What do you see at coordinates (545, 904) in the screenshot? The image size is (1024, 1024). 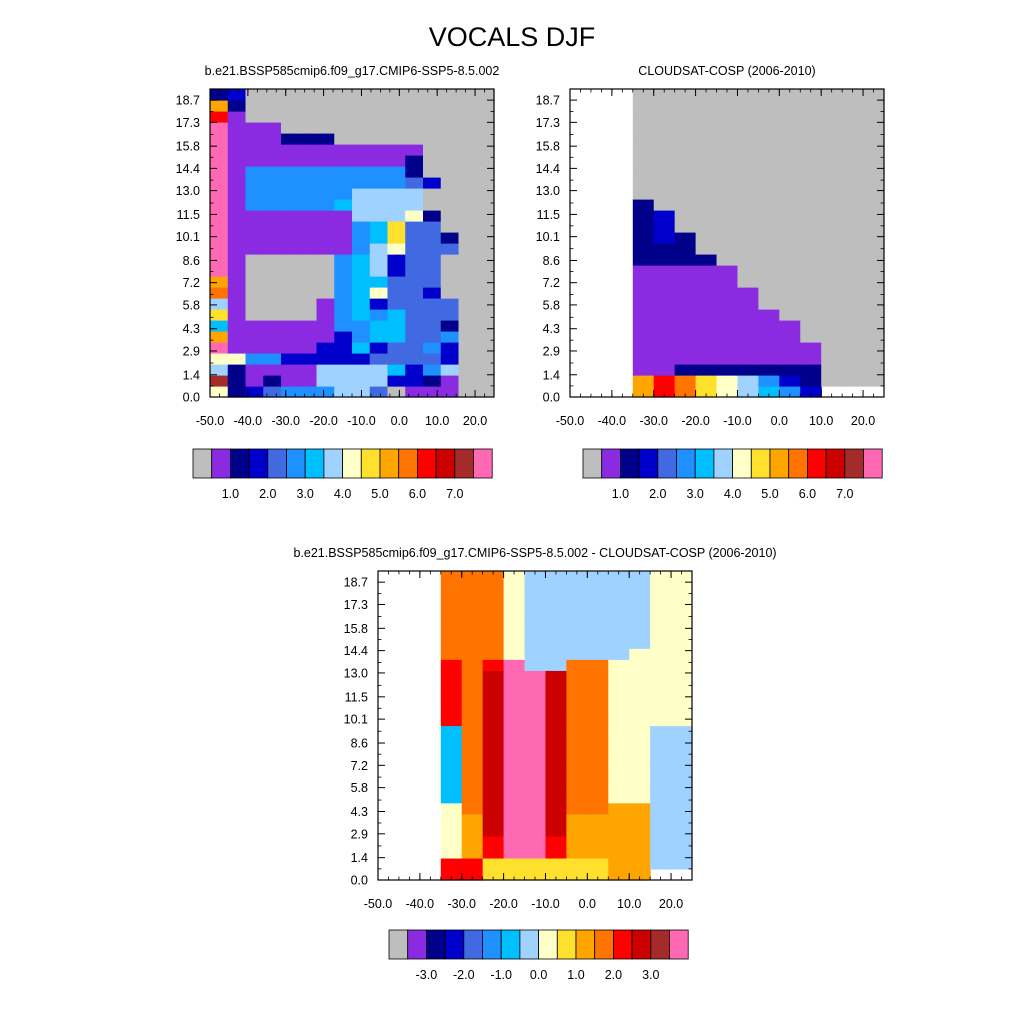 I see `x-tick-label: -10.0` at bounding box center [545, 904].